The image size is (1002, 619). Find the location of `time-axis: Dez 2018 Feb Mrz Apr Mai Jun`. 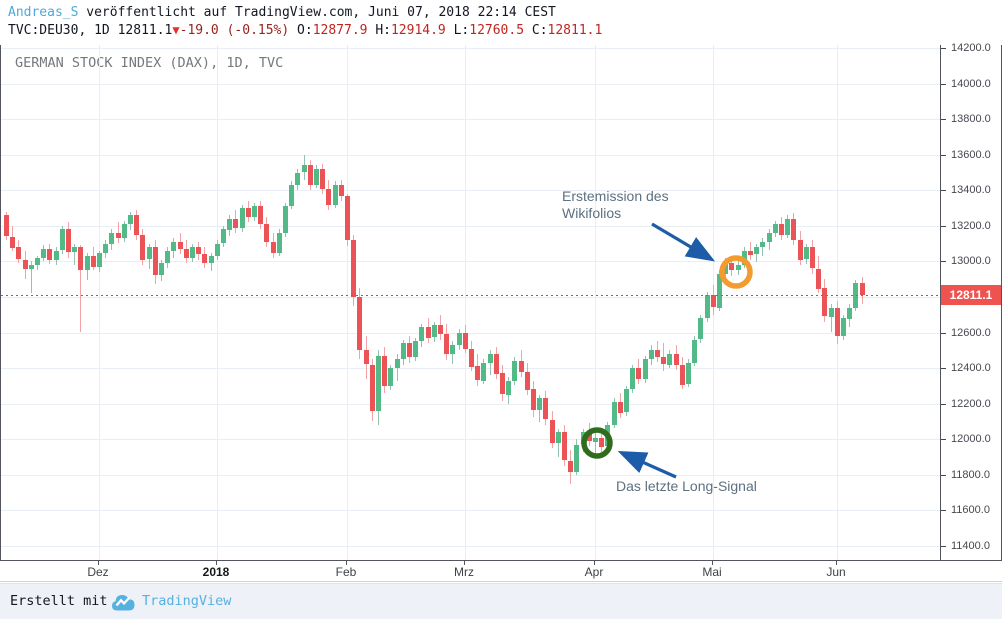

time-axis: Dez 2018 Feb Mrz Apr Mai Jun is located at coordinates (501, 571).